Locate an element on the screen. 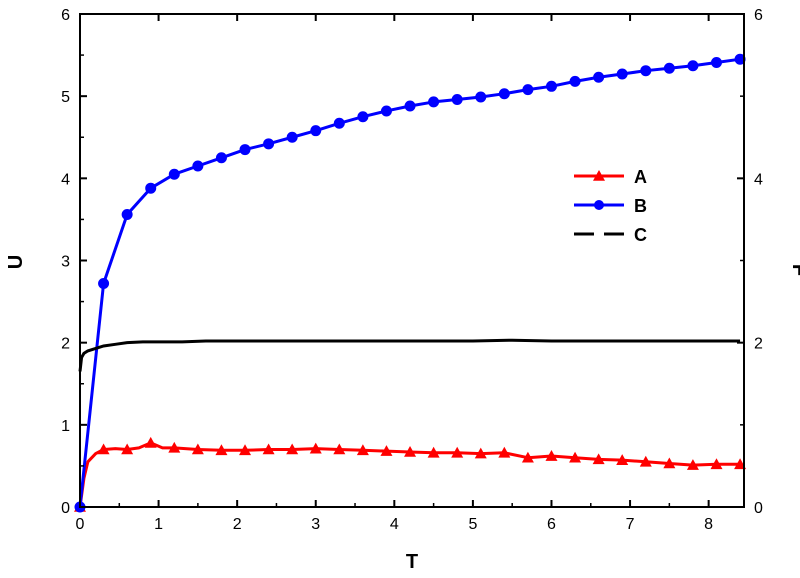  y-axis-right: 0 2 4 6 is located at coordinates (750, 262).